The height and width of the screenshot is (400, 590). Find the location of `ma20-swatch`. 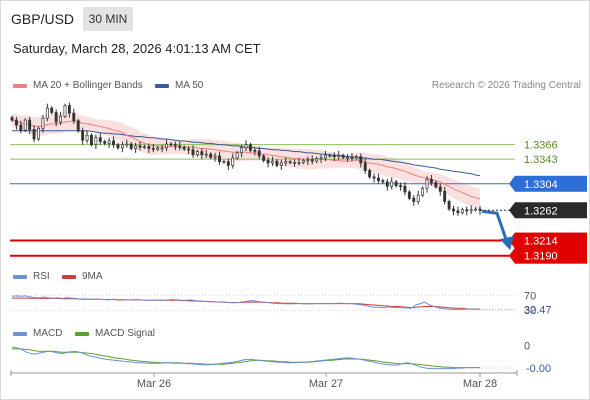

ma20-swatch is located at coordinates (20, 85).